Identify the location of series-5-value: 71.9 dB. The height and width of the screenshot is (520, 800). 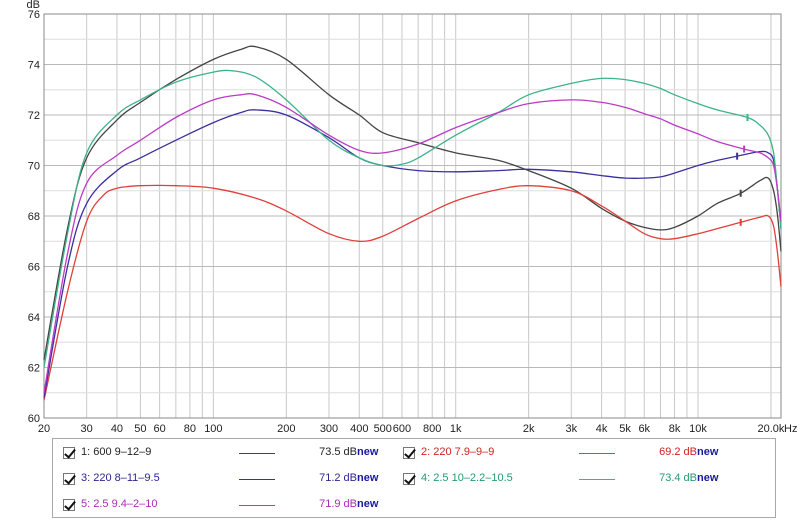
(338, 504).